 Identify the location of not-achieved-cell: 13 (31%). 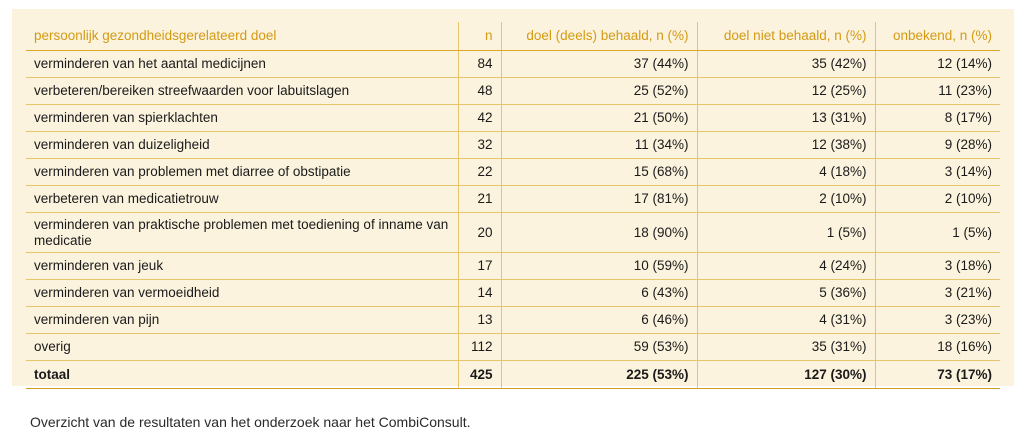
(785, 118).